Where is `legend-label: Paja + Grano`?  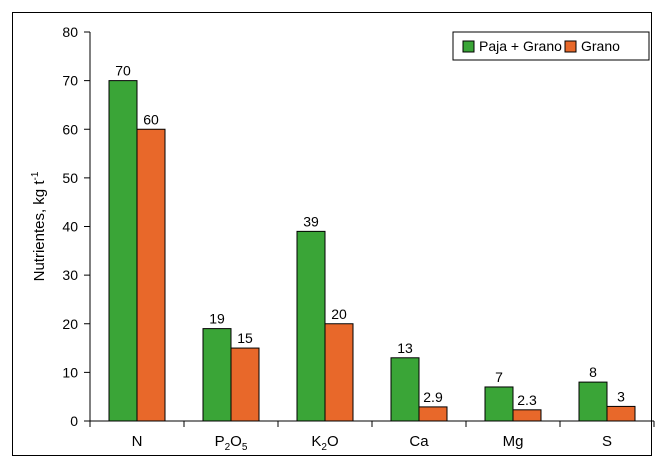 legend-label: Paja + Grano is located at coordinates (520, 46).